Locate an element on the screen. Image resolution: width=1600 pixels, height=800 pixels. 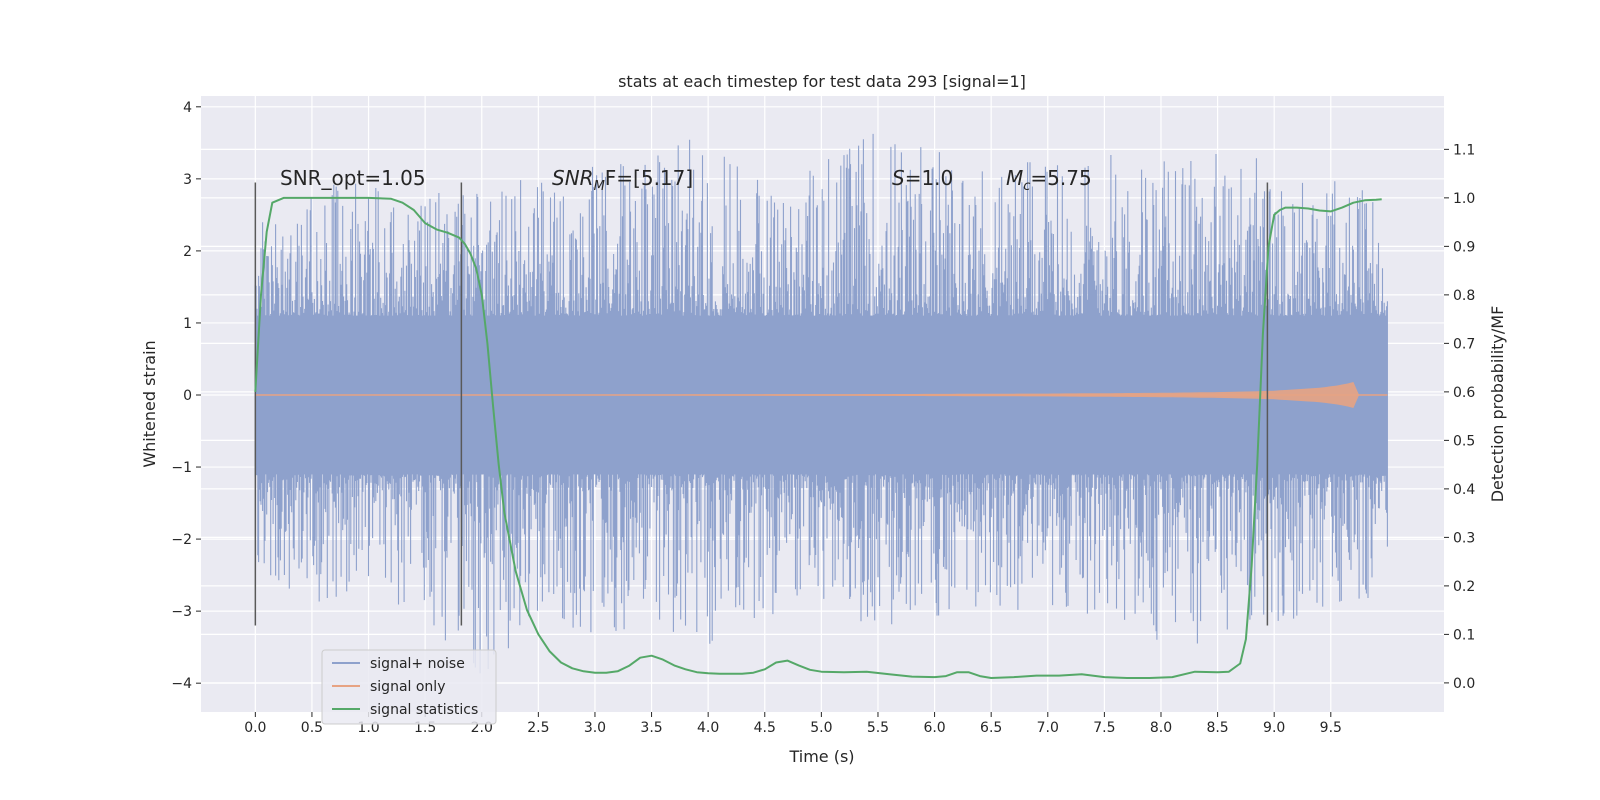
annotation-snr-mf-sub: M is located at coordinates (599, 186).